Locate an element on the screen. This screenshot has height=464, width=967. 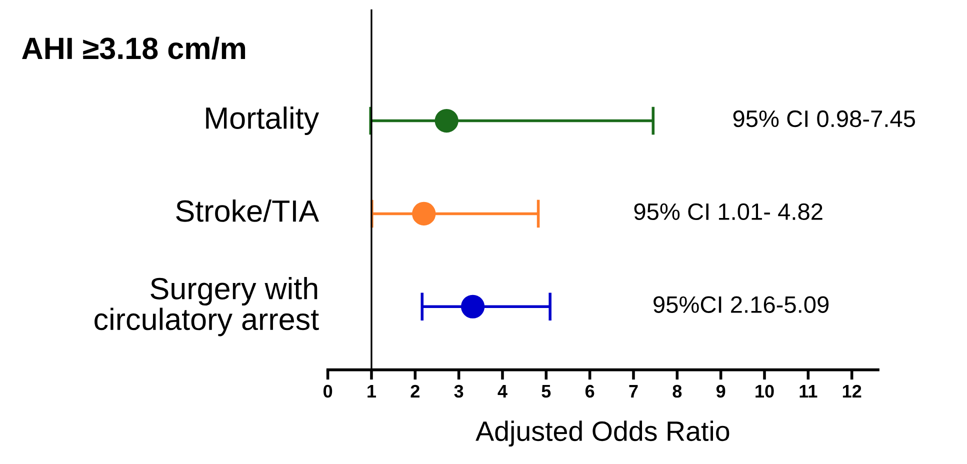
x-tick-label: 1 is located at coordinates (372, 391).